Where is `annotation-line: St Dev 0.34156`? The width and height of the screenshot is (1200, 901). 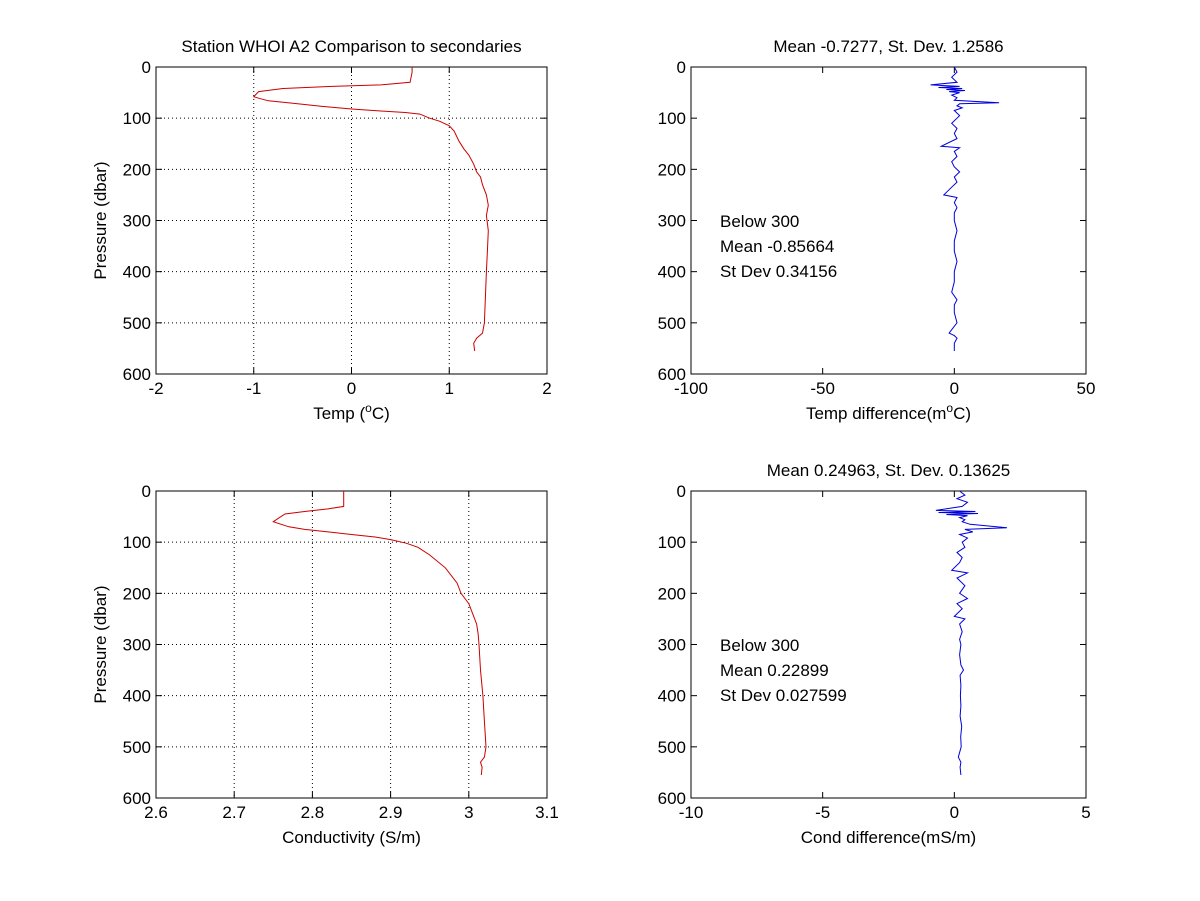
annotation-line: St Dev 0.34156 is located at coordinates (778, 271).